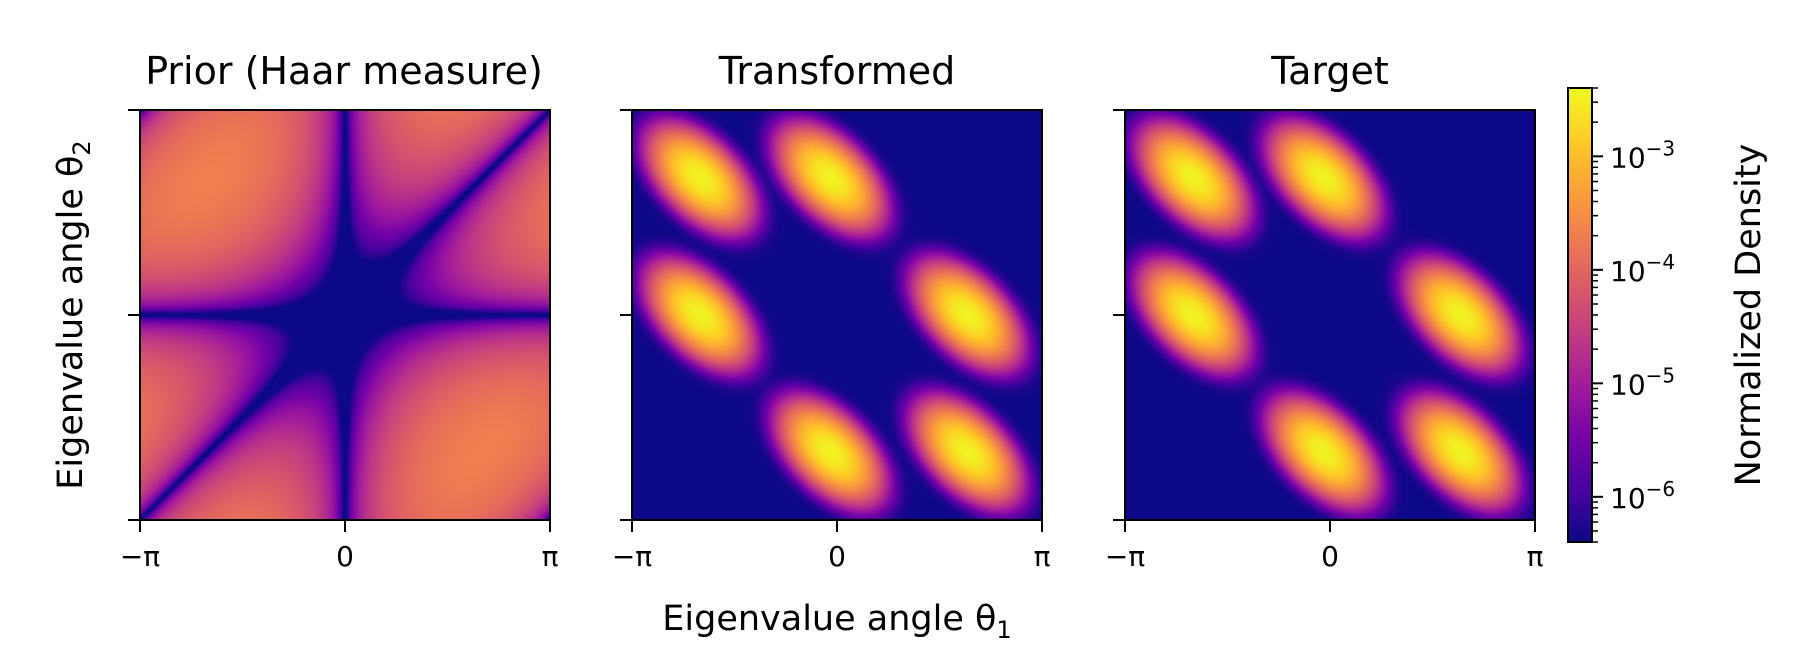 Image resolution: width=1807 pixels, height=669 pixels. What do you see at coordinates (1642, 496) in the screenshot?
I see `colorbar-tick-label: 10⁻⁶` at bounding box center [1642, 496].